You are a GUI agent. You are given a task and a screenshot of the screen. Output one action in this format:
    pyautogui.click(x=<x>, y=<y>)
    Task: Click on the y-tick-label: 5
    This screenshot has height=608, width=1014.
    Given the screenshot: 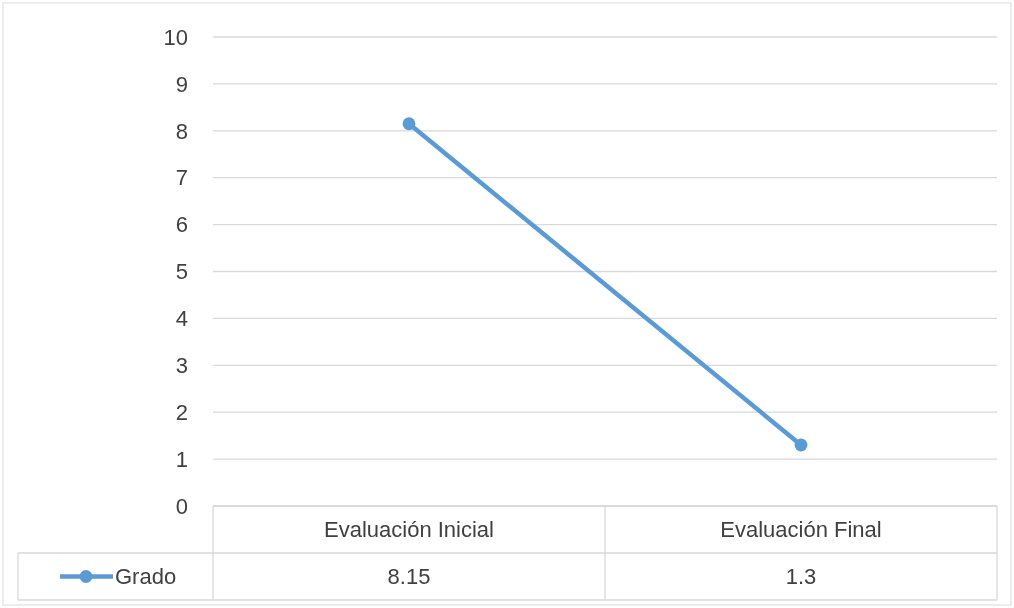 What is the action you would take?
    pyautogui.click(x=181, y=272)
    